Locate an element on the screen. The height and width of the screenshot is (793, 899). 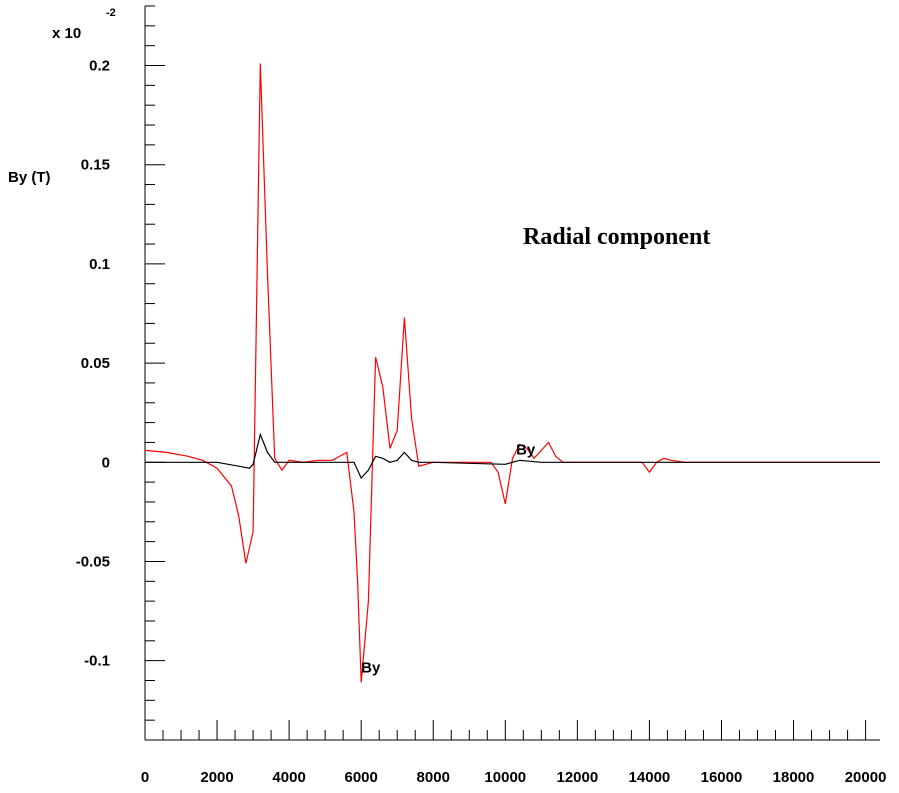
x-tick-label: 8000 is located at coordinates (433, 777).